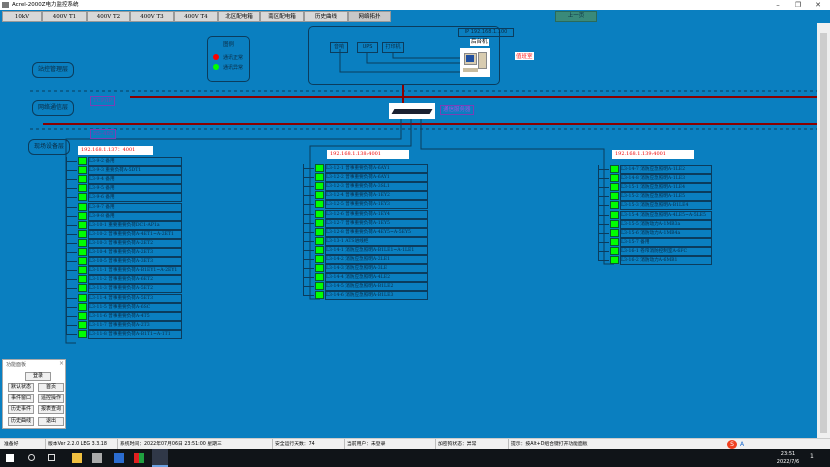  I want to click on device-row: L3-11-7 普事重要负荷A-2T3, so click(135, 325).